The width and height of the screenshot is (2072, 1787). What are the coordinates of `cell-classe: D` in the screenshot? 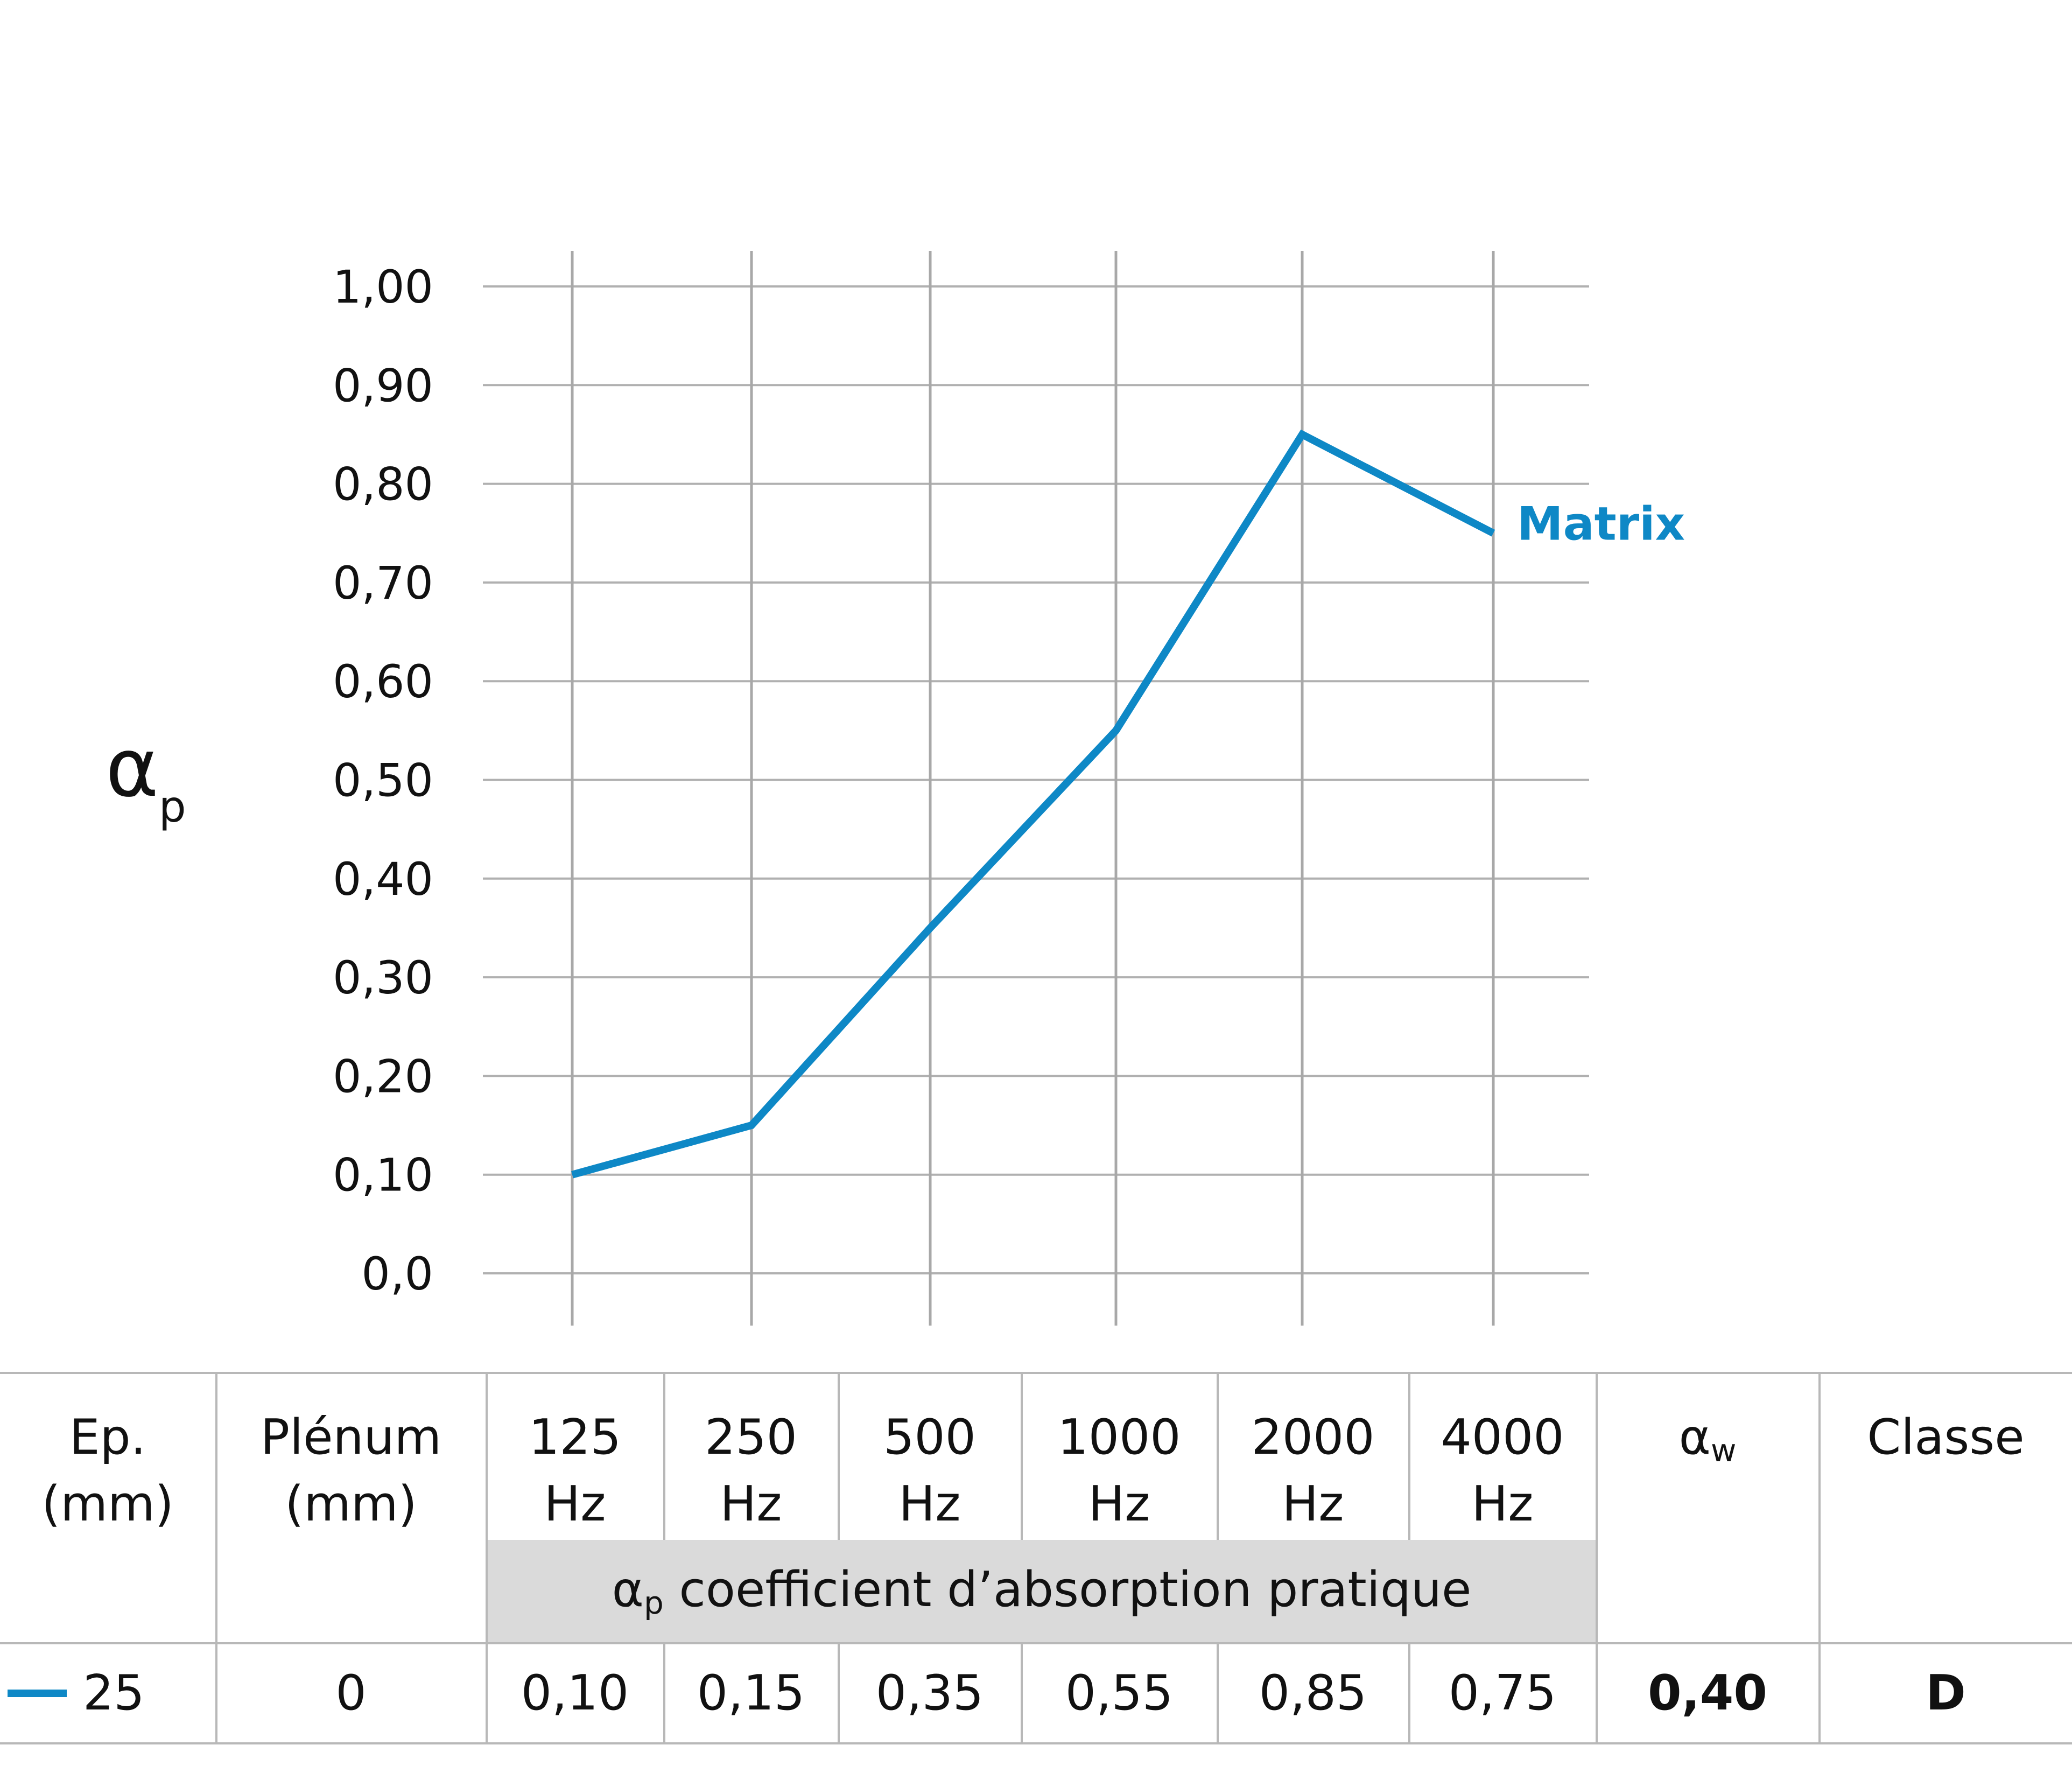 It's located at (1946, 1693).